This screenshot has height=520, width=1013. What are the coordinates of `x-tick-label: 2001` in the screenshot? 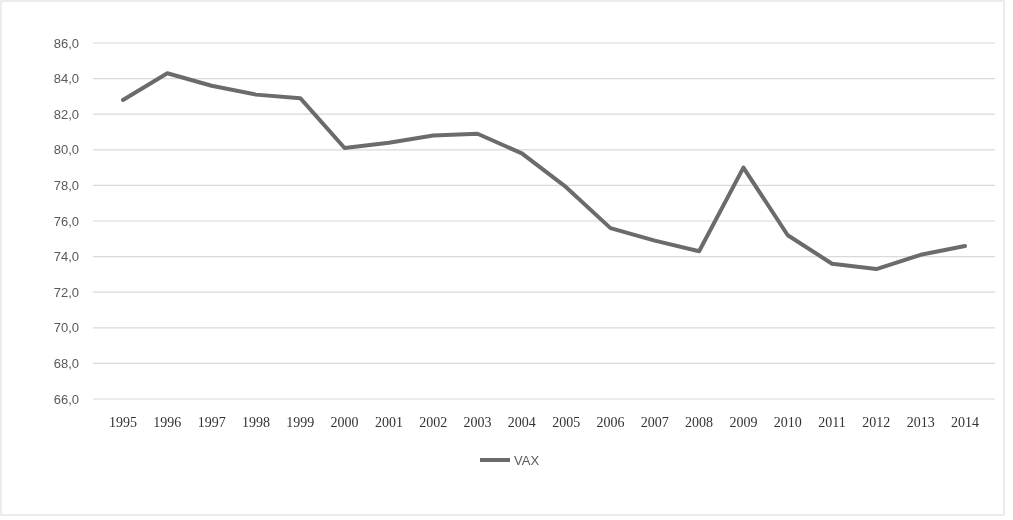 It's located at (388, 422).